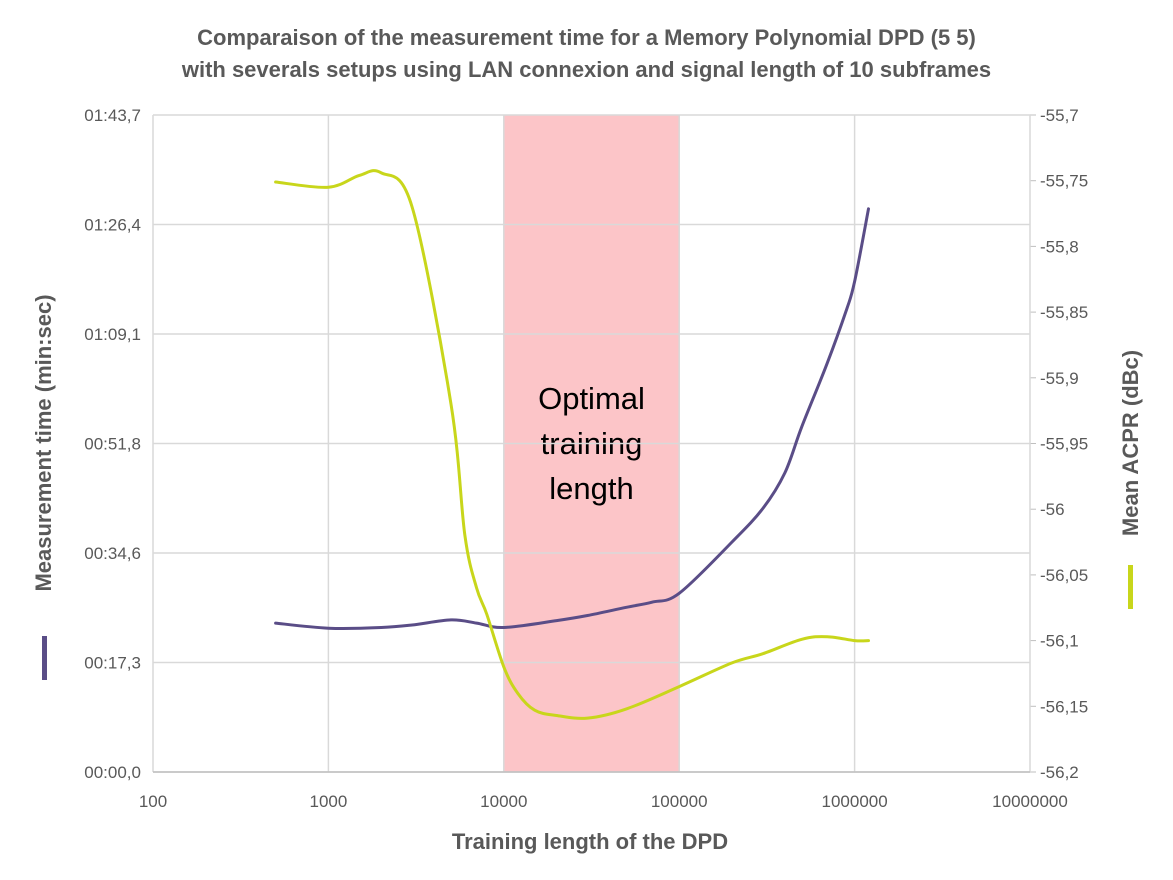 The height and width of the screenshot is (880, 1173). What do you see at coordinates (112, 663) in the screenshot?
I see `y-left-tick-label: 00:17,3` at bounding box center [112, 663].